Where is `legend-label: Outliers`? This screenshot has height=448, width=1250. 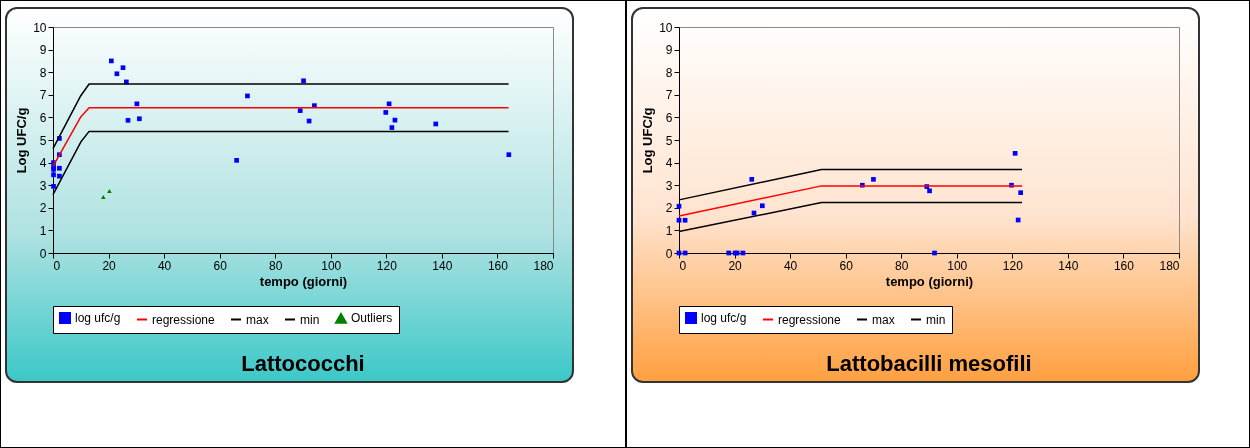 legend-label: Outliers is located at coordinates (372, 318).